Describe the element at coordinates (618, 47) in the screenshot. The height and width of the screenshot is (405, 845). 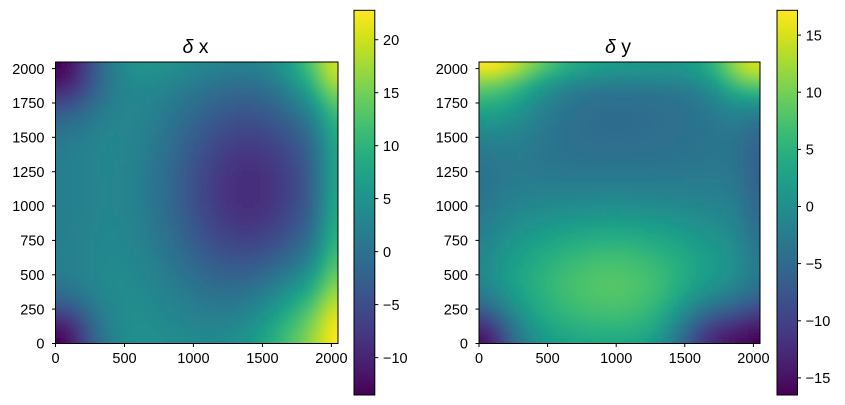
I see `svg-text: δ y` at that location.